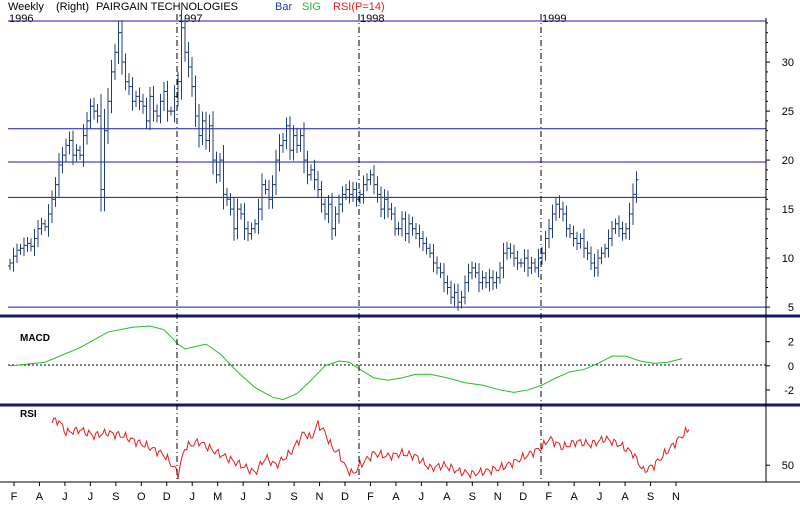  I want to click on macd-panel-label: MACD, so click(35, 338).